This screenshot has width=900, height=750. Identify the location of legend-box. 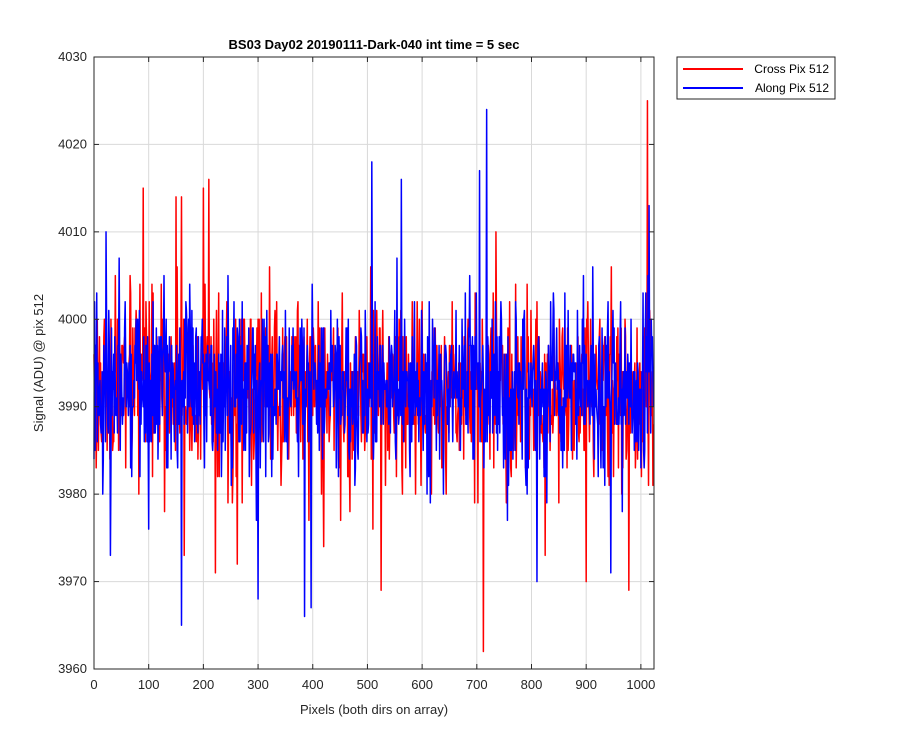
(756, 78).